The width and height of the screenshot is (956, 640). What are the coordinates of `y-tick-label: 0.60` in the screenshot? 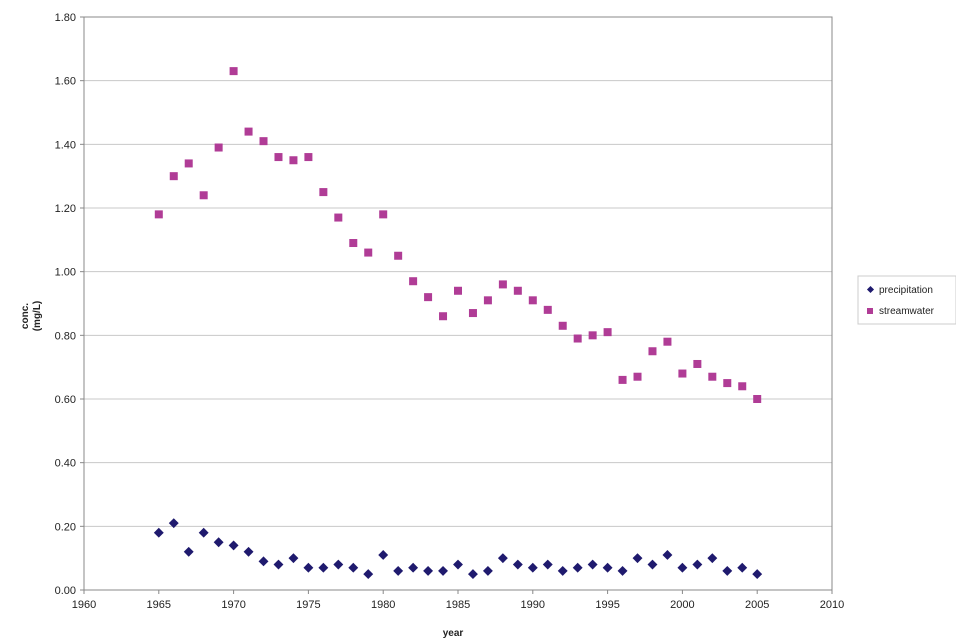 It's located at (65, 400).